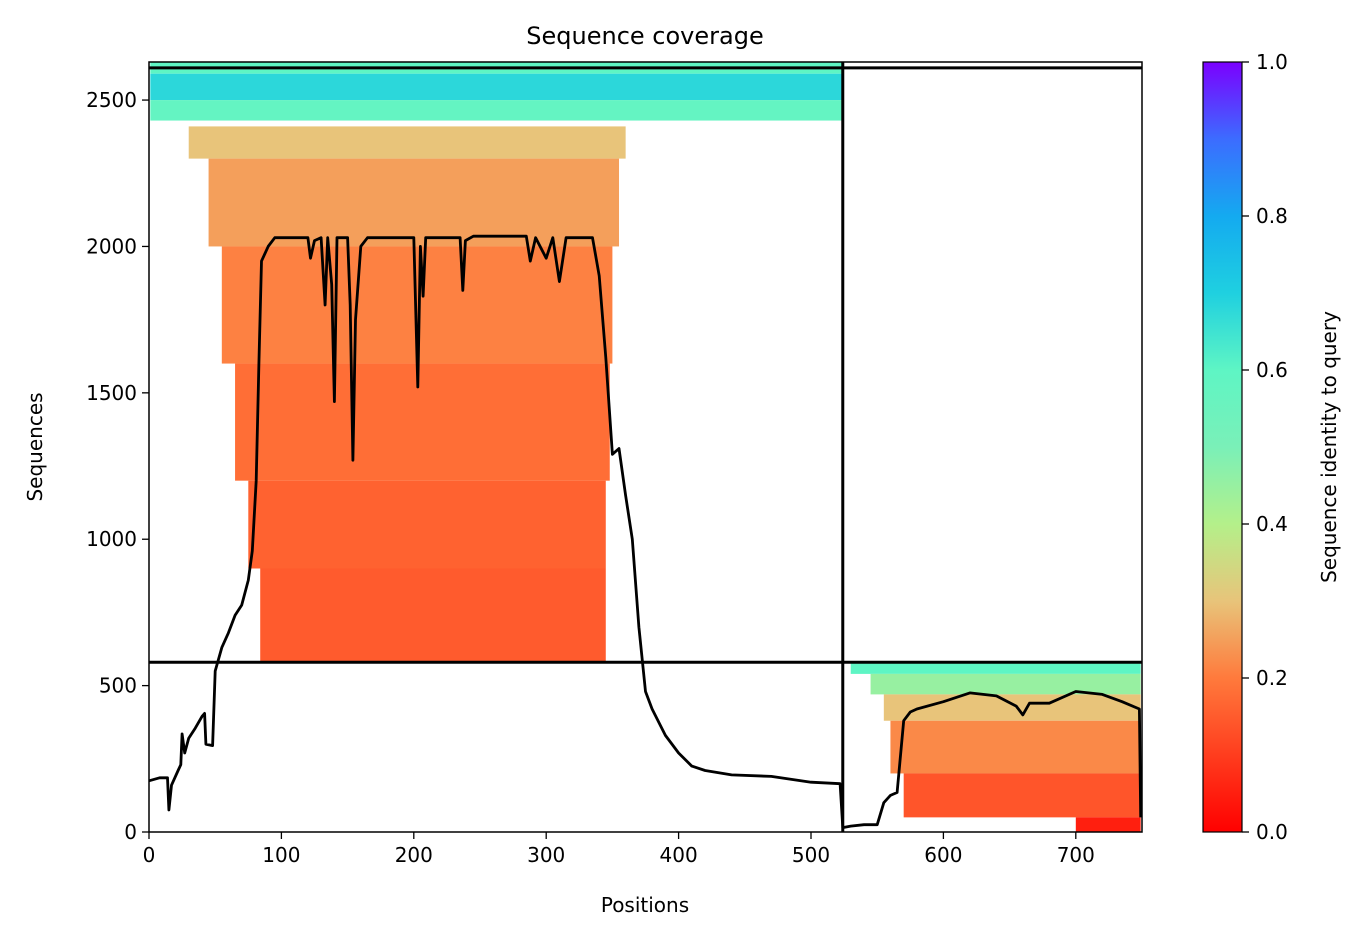  I want to click on colorbar, so click(1222, 447).